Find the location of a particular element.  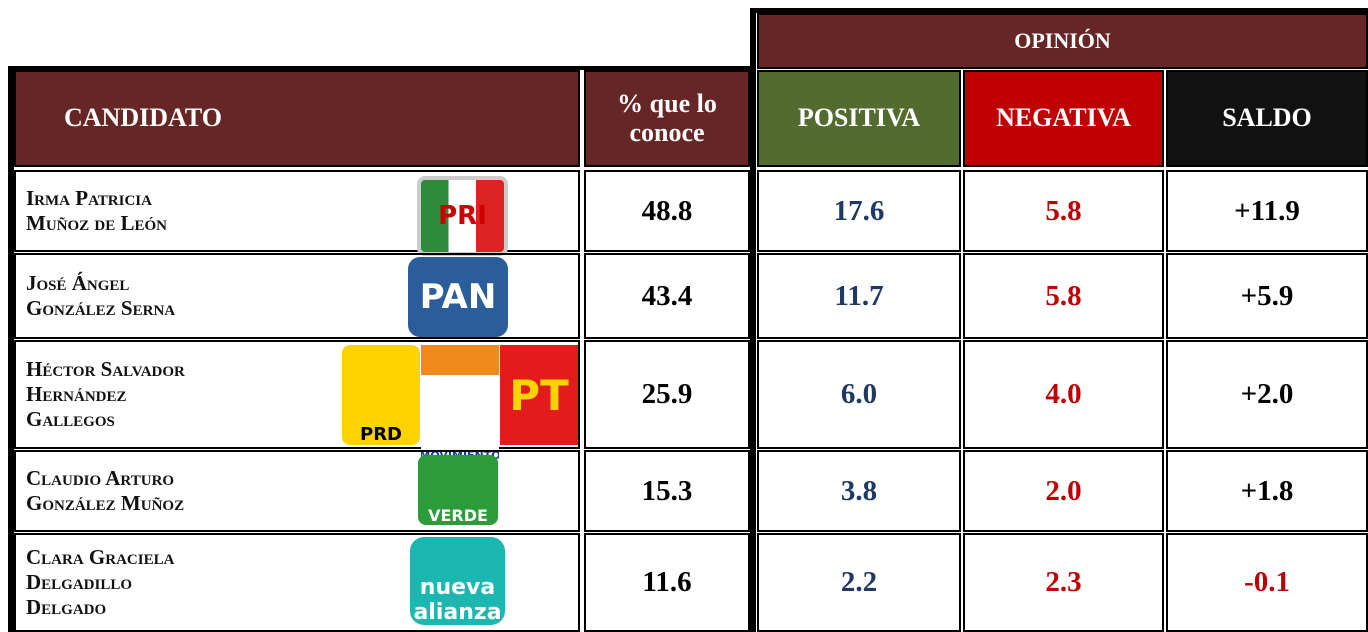

name-line: Muñoz de León is located at coordinates (97, 223).